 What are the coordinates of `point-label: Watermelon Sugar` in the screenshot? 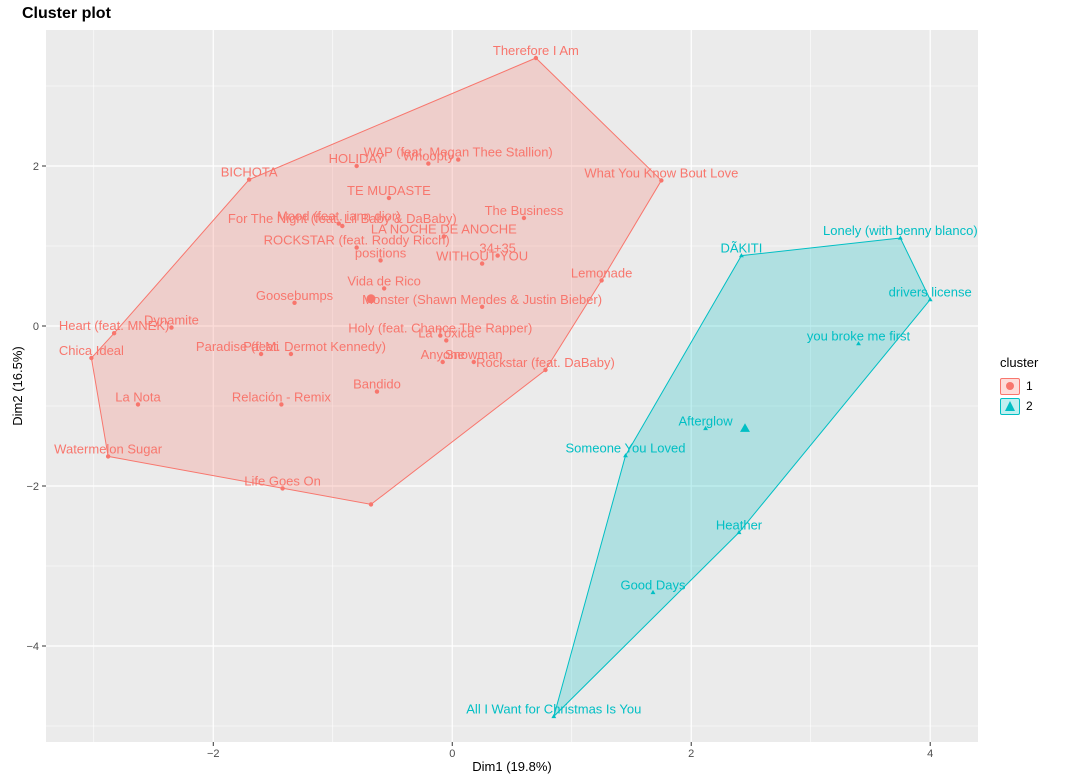 It's located at (108, 448).